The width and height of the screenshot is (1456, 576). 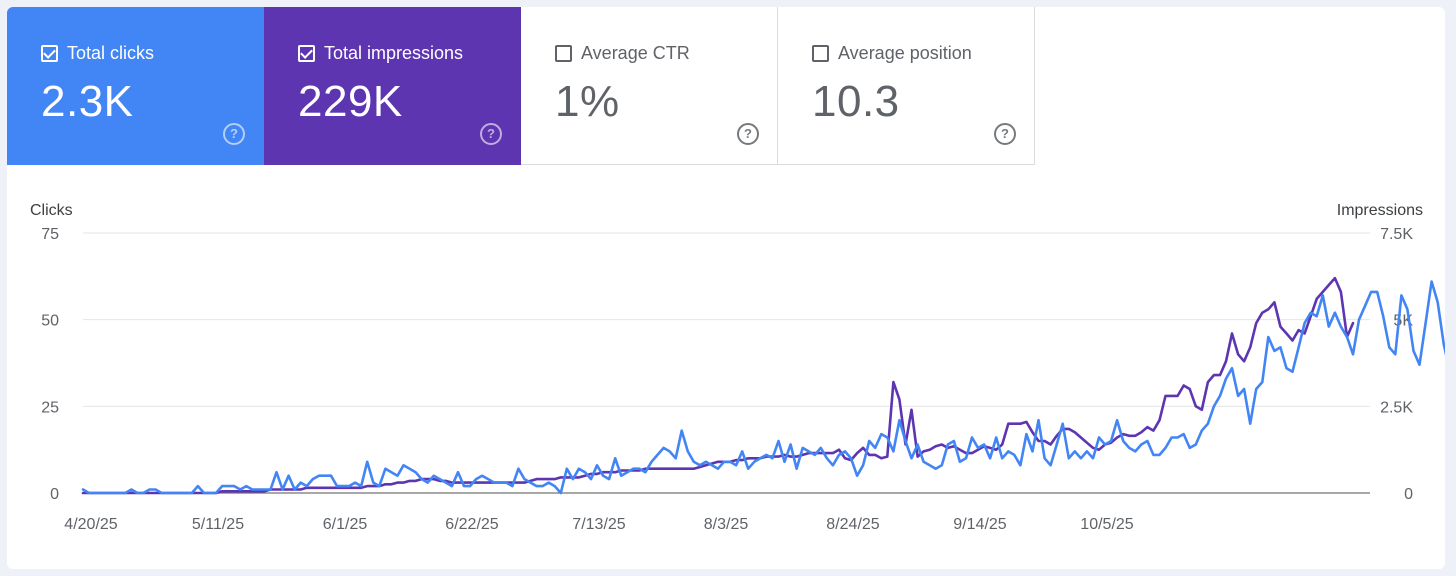 I want to click on metric-card-header: Average position, so click(x=892, y=53).